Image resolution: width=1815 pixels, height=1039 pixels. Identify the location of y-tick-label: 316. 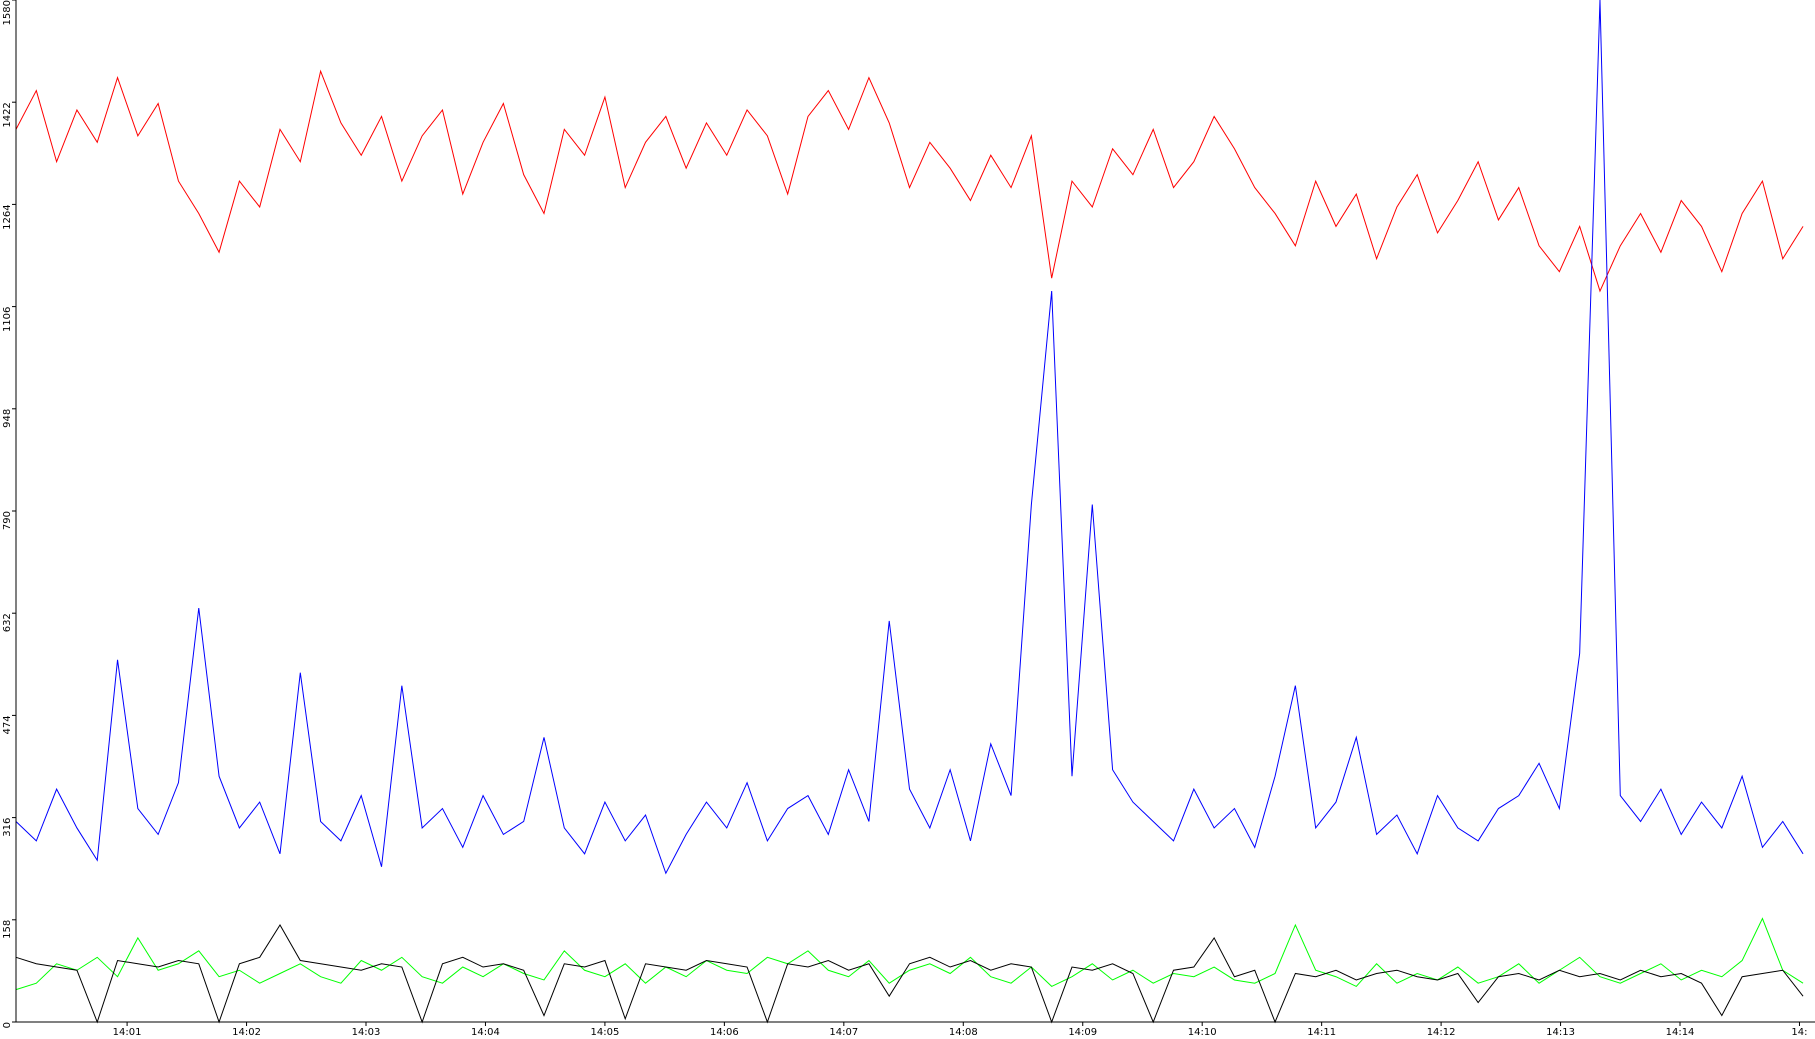
(7, 827).